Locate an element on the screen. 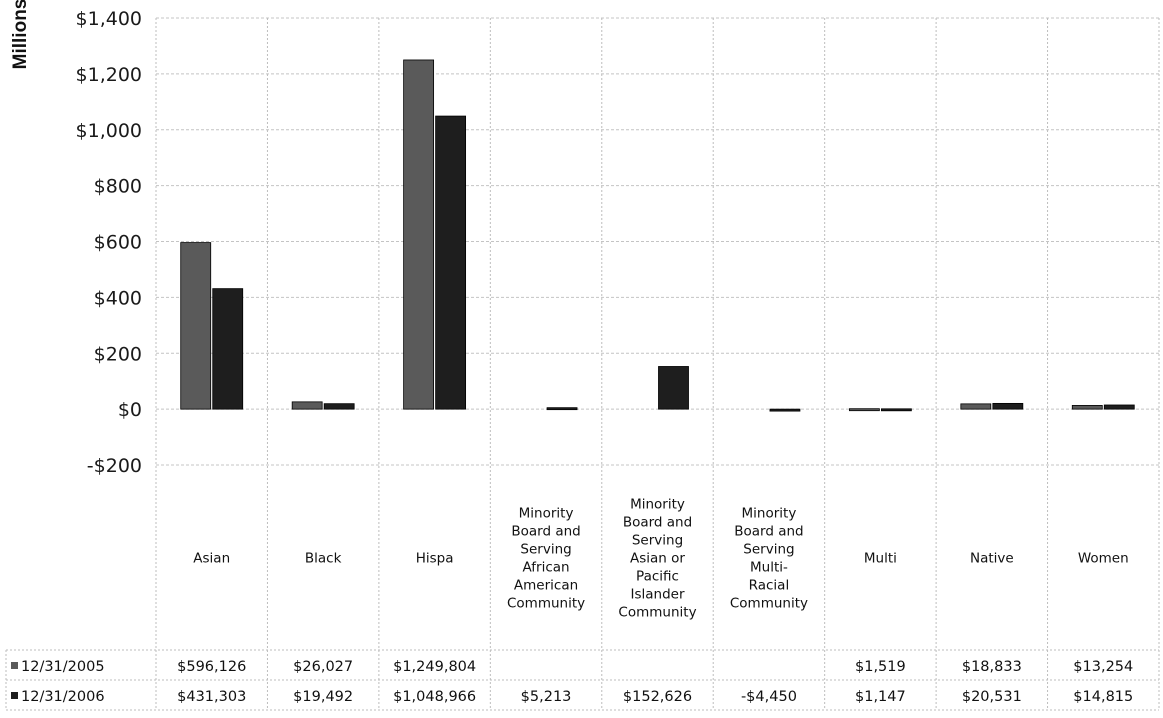 The height and width of the screenshot is (718, 1163). table-value: $596,126 is located at coordinates (211, 667).